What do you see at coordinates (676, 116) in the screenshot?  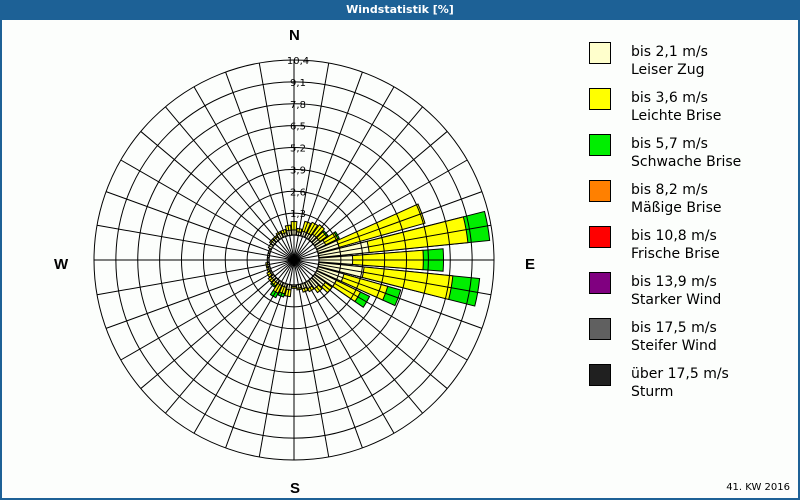 I see `legend-name: Leichte Brise` at bounding box center [676, 116].